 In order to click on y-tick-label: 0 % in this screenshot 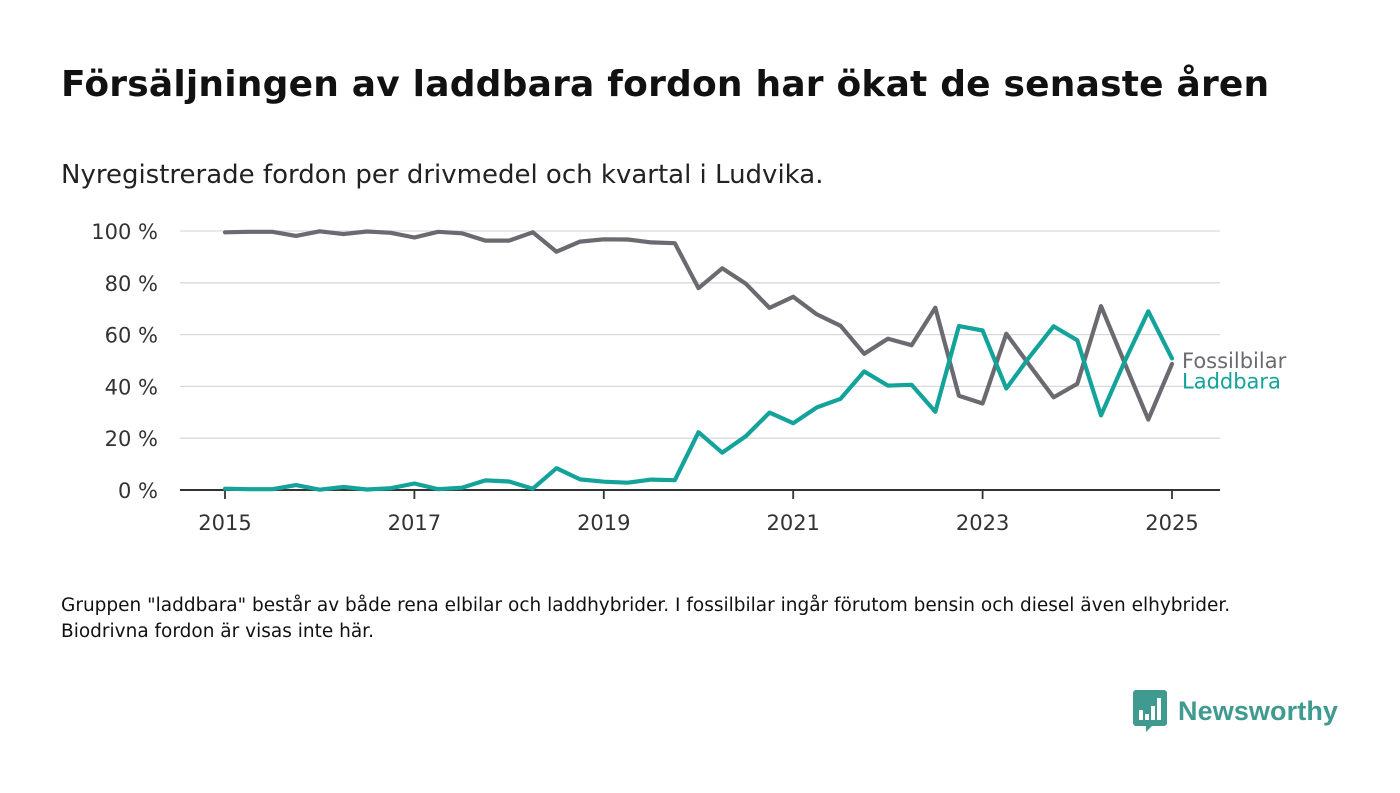, I will do `click(138, 491)`.